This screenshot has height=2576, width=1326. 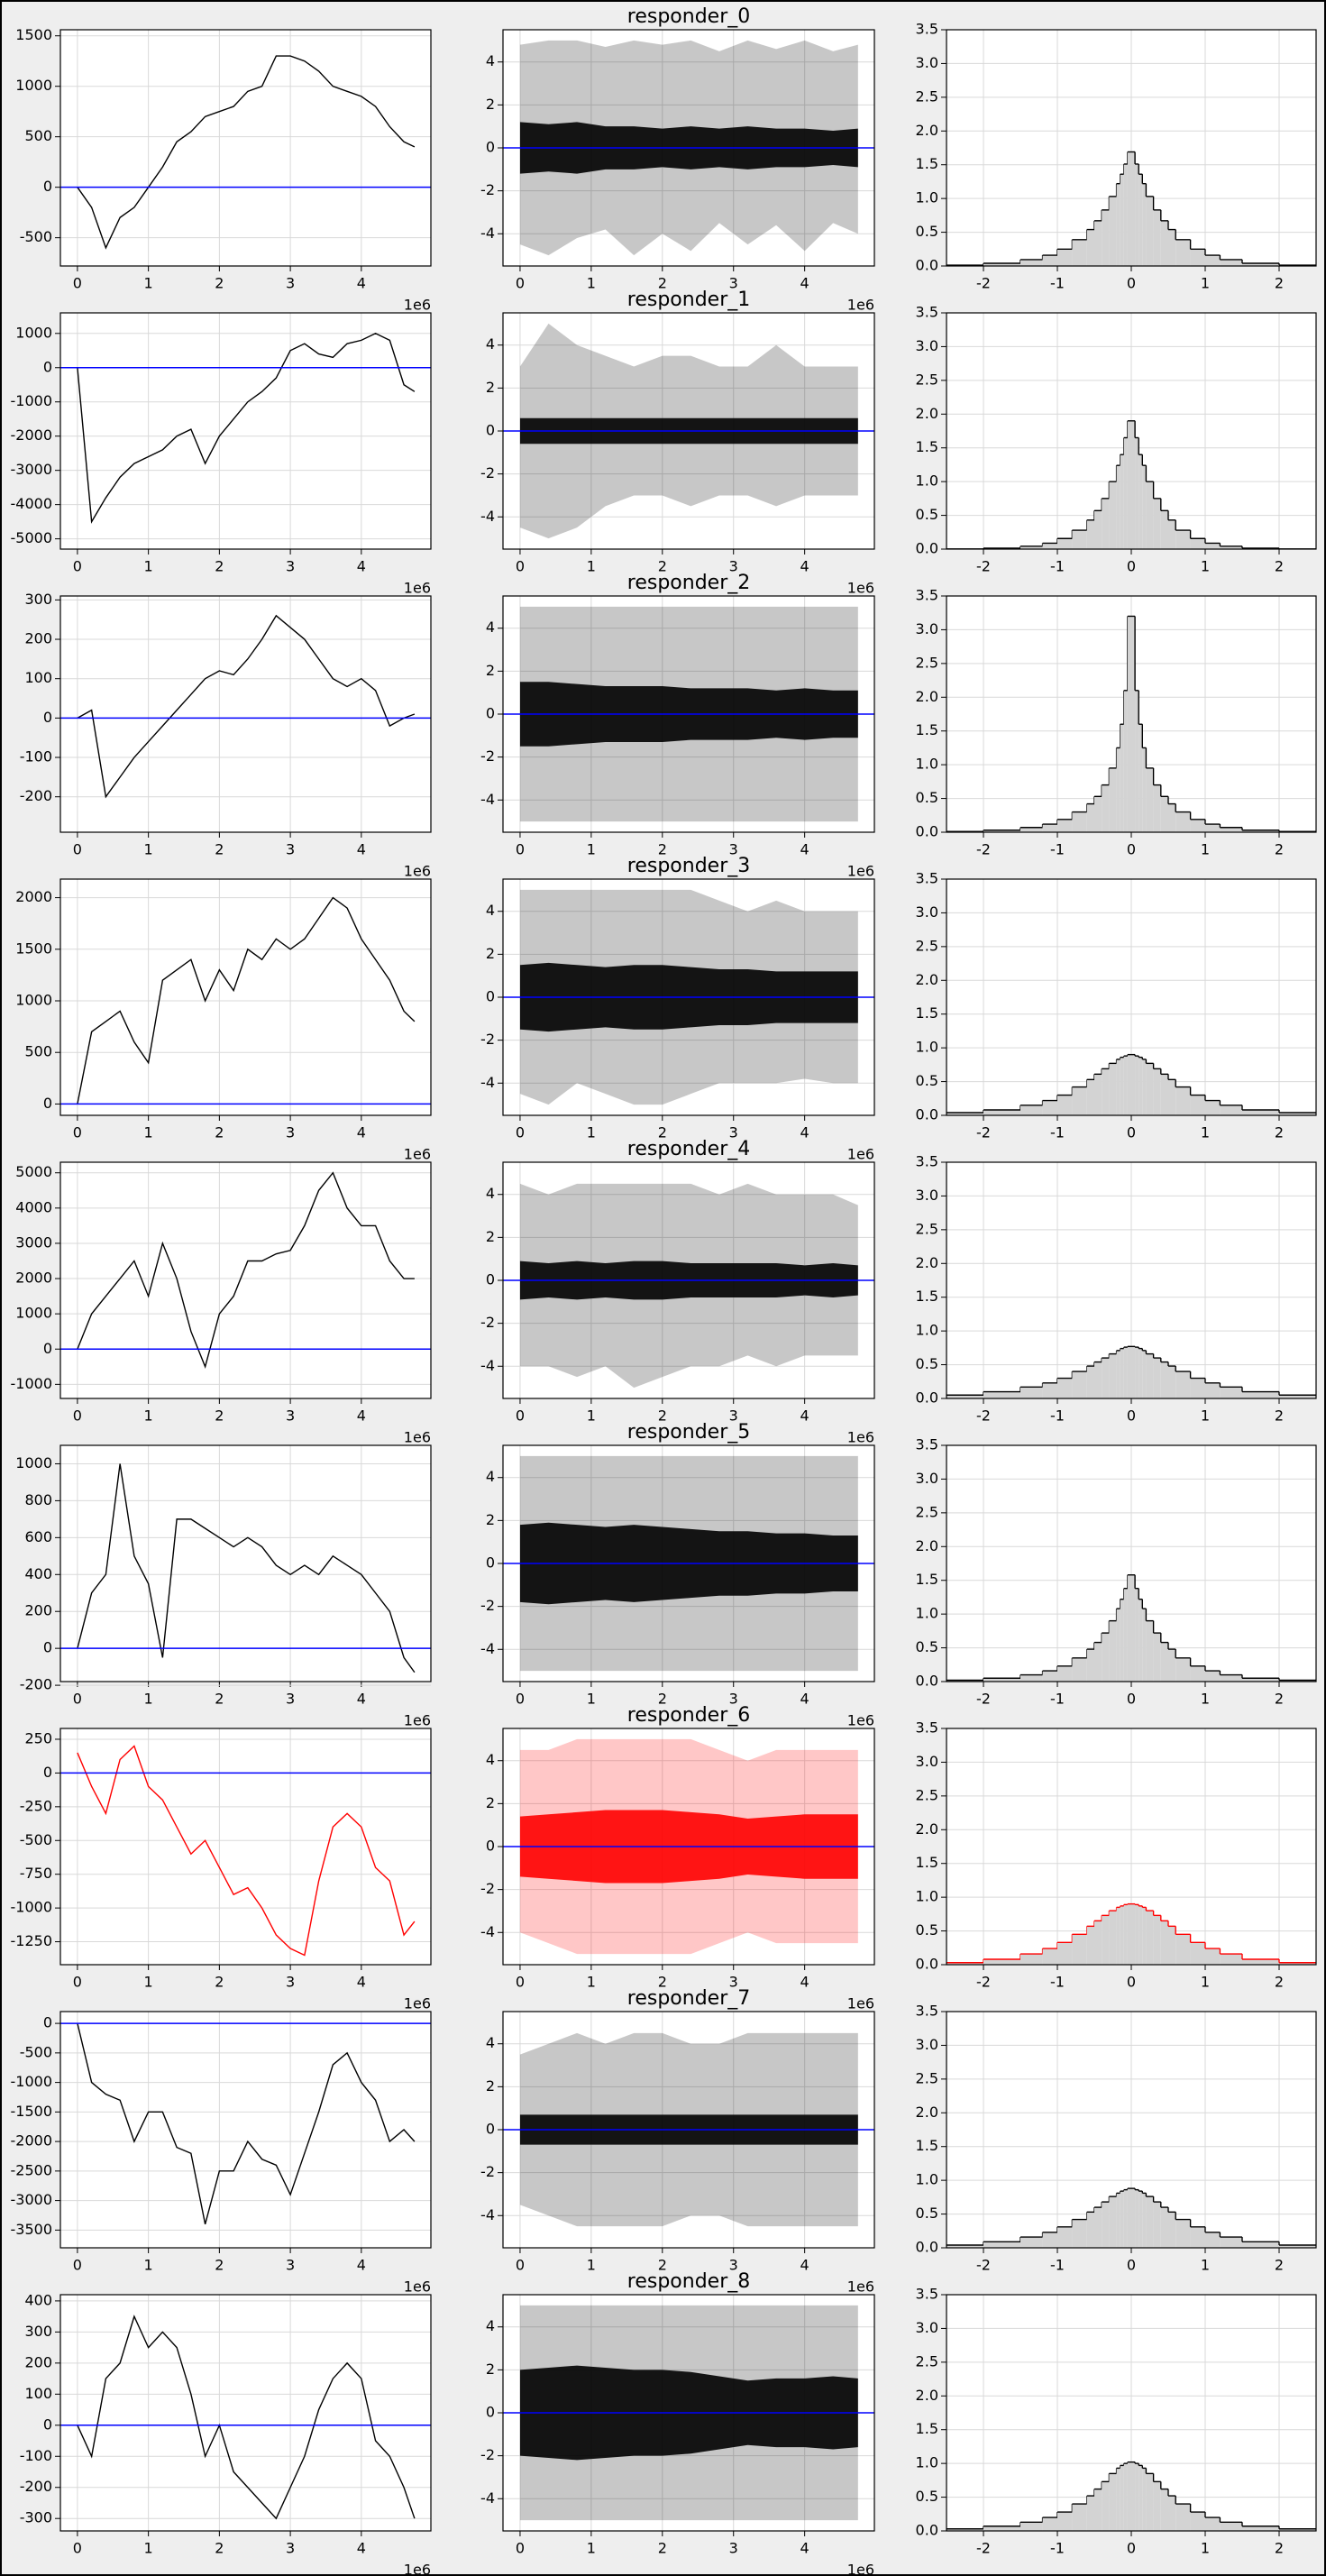 What do you see at coordinates (491, 2325) in the screenshot?
I see `y-tick-label: 4` at bounding box center [491, 2325].